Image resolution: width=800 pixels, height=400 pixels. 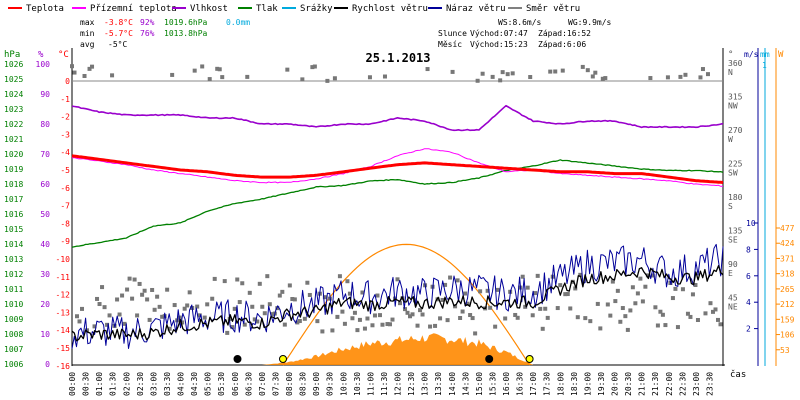 I want to click on hpa-tick-label: 1015, so click(x=13, y=229).